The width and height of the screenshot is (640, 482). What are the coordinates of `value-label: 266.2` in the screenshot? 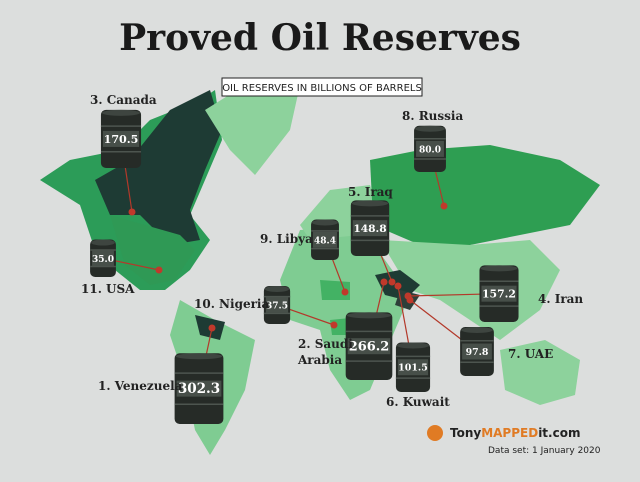 It's located at (369, 347).